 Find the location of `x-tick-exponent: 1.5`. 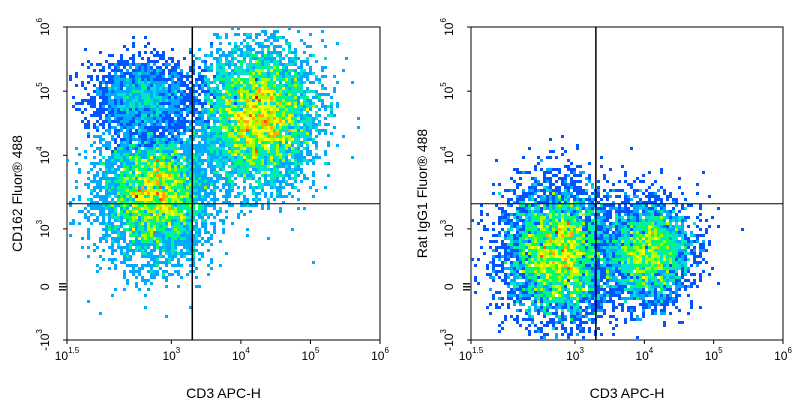

x-tick-exponent: 1.5 is located at coordinates (74, 350).